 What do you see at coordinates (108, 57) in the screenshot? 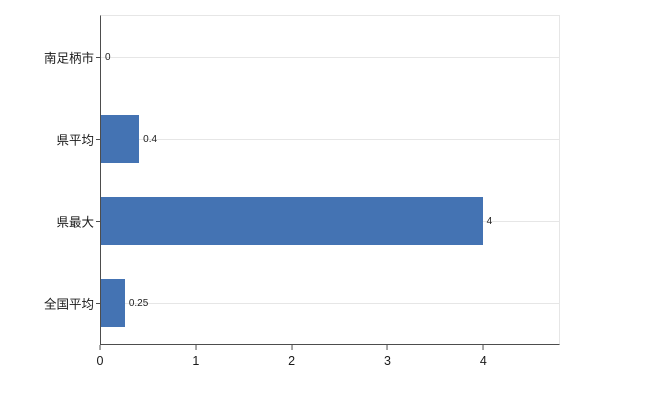
I see `value-label: 0` at bounding box center [108, 57].